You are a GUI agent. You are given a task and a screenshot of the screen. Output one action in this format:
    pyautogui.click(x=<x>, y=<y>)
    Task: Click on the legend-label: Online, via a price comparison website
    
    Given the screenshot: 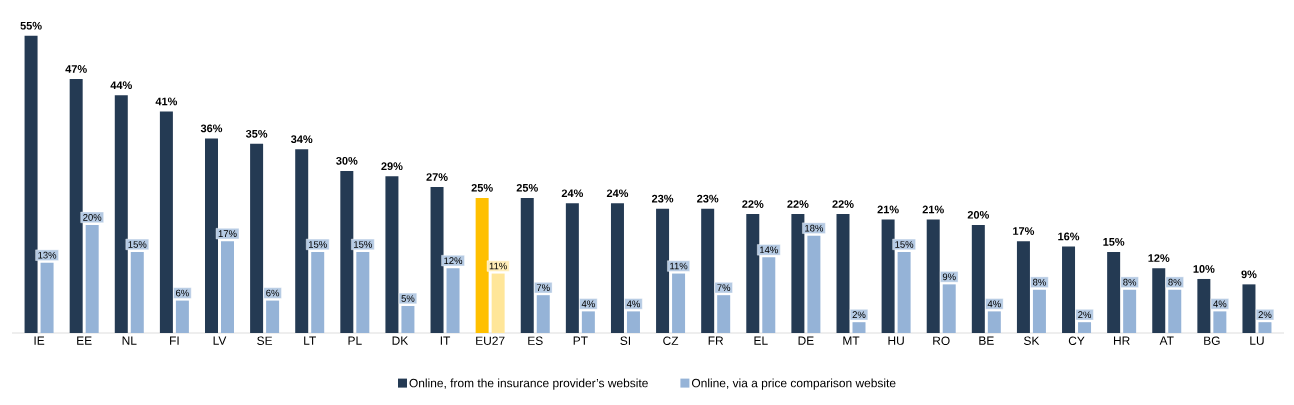 What is the action you would take?
    pyautogui.click(x=793, y=384)
    